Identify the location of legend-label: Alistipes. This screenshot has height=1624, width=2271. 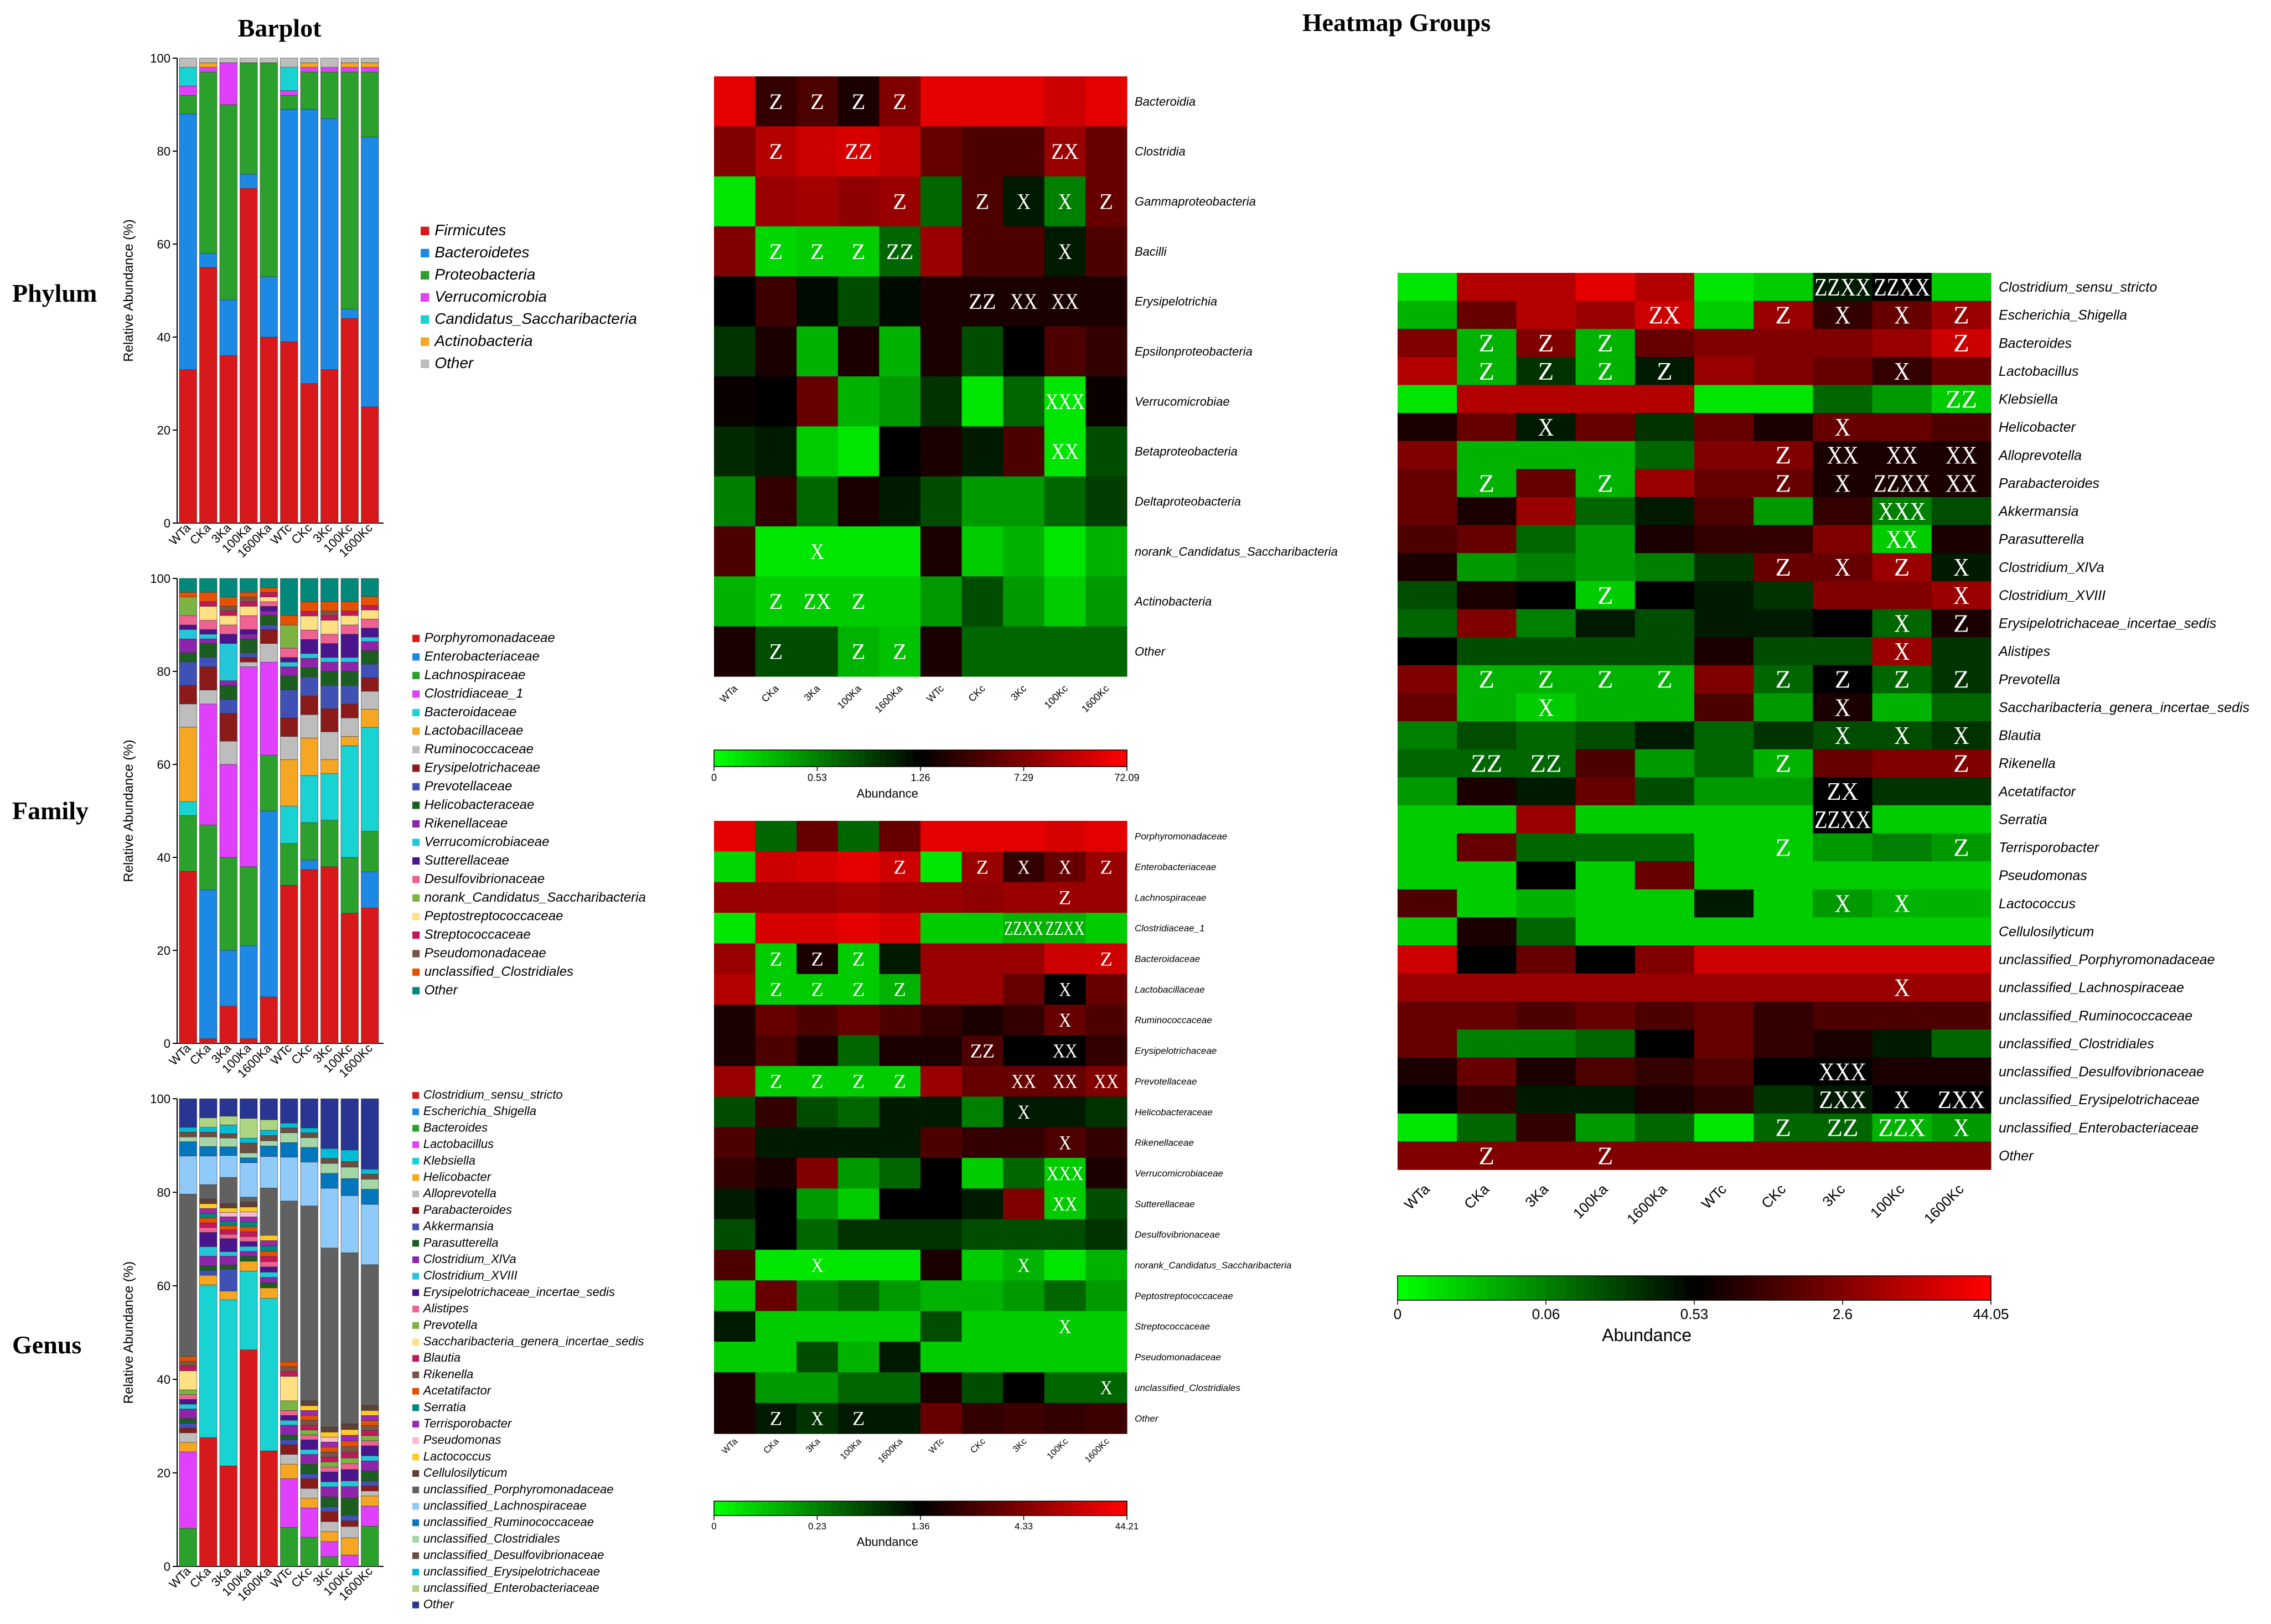
(445, 1308).